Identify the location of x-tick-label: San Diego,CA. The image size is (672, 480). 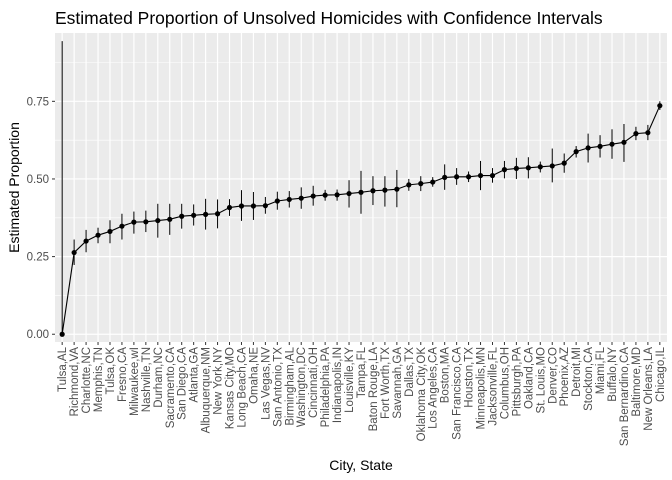
(183, 383).